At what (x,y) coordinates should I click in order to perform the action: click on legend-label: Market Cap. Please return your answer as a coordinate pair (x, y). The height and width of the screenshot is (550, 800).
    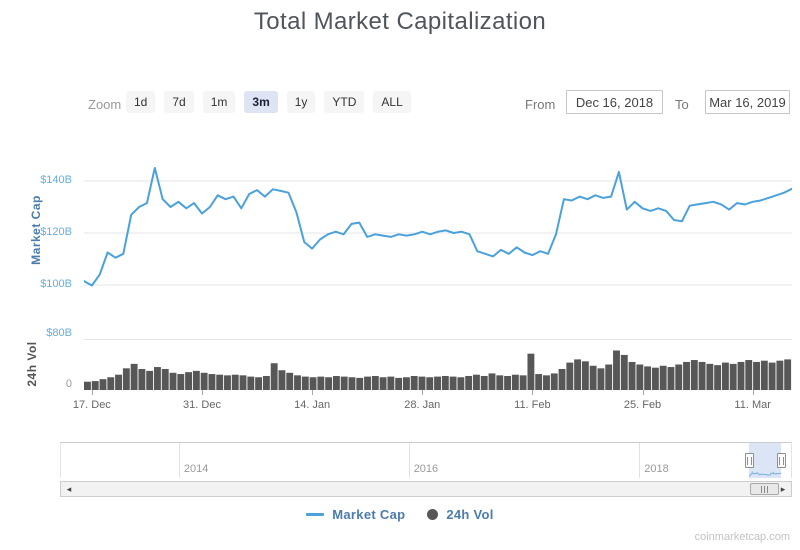
    Looking at the image, I should click on (369, 514).